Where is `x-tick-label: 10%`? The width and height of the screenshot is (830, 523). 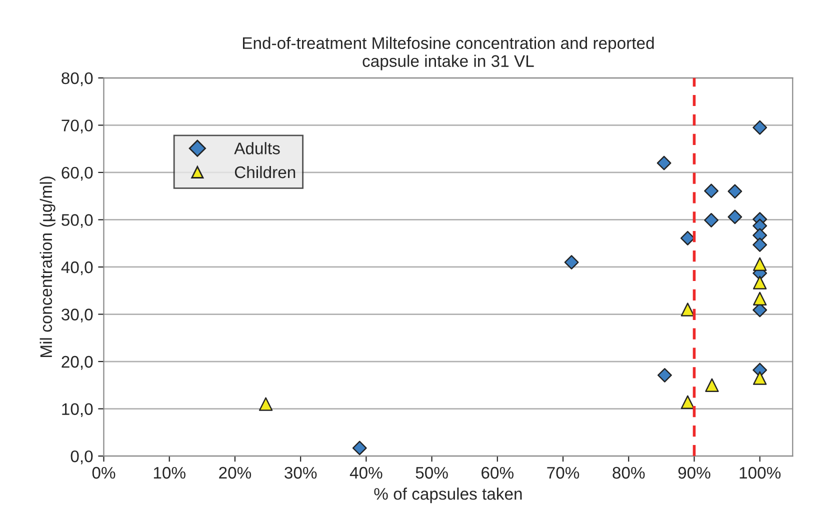
x-tick-label: 10% is located at coordinates (170, 472).